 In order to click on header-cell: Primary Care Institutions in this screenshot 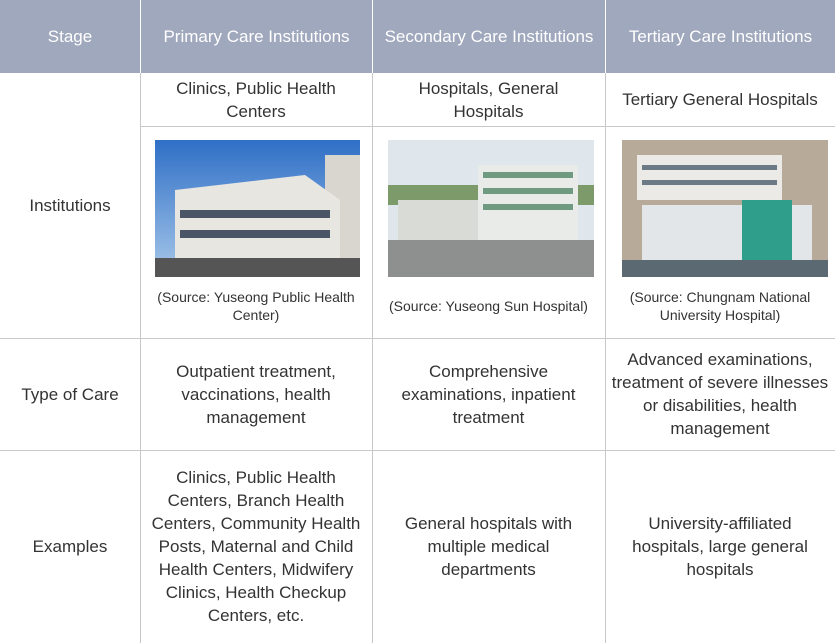, I will do `click(256, 36)`.